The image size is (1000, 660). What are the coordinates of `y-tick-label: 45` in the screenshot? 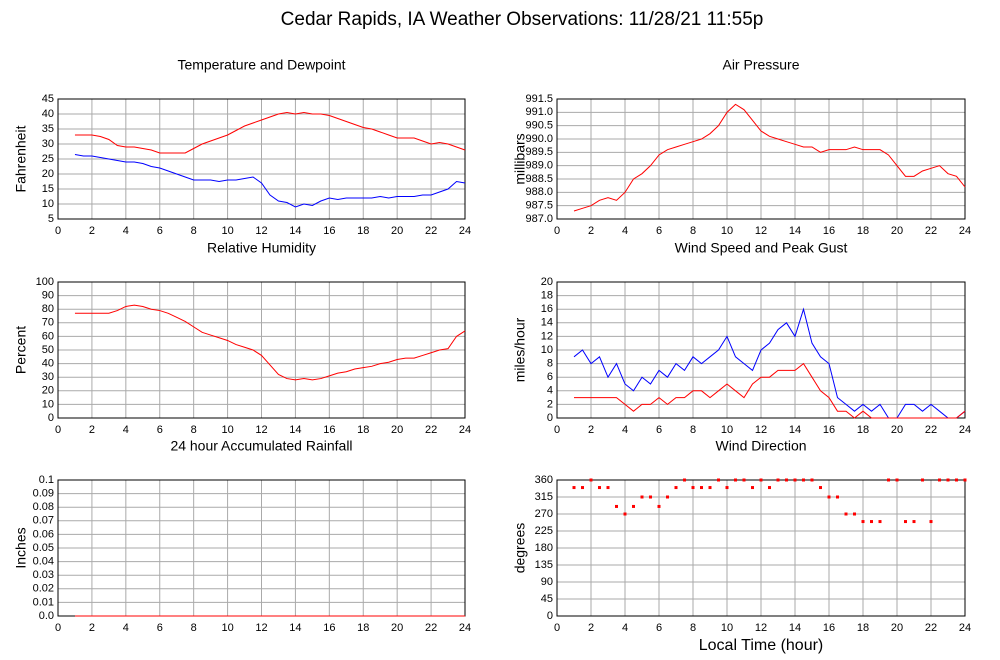 It's located at (48, 99).